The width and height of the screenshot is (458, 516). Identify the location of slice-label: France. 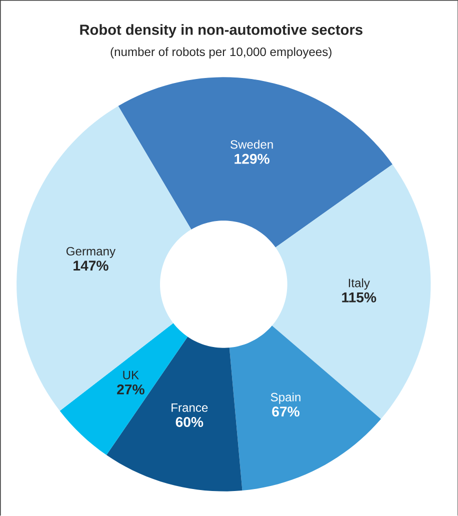
(189, 407).